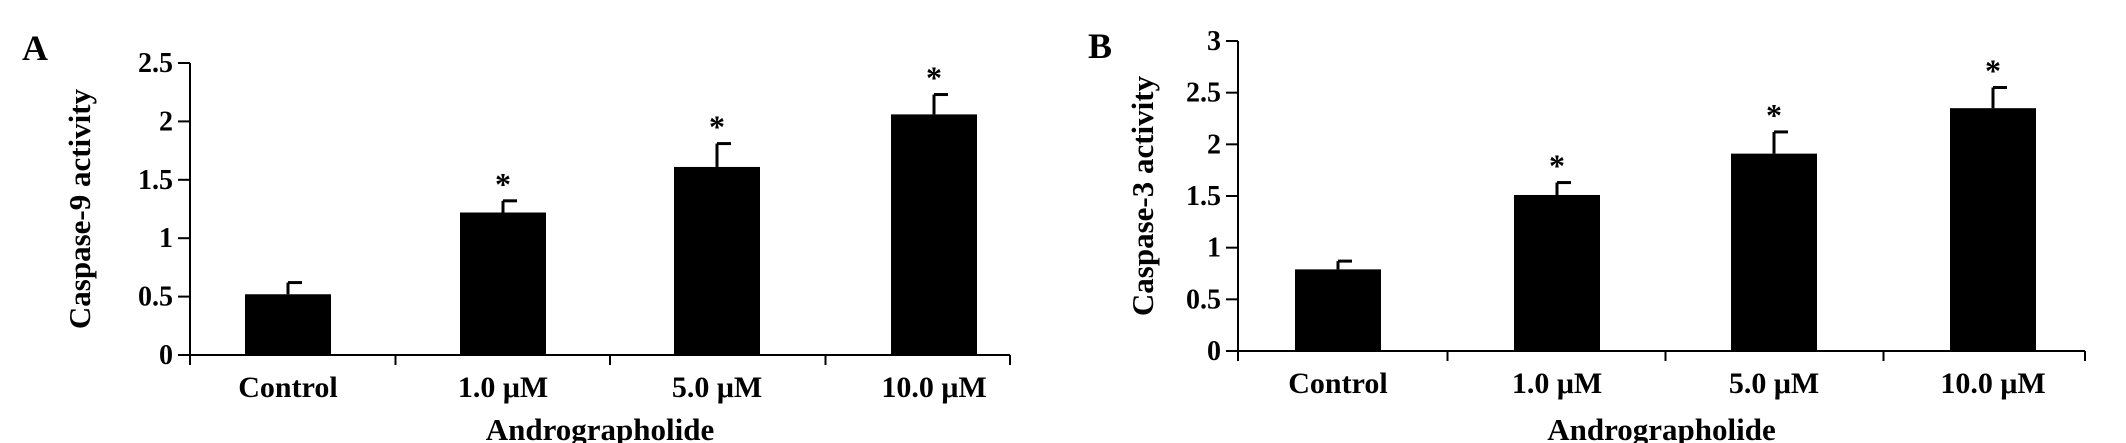 This screenshot has height=443, width=2126. Describe the element at coordinates (1214, 41) in the screenshot. I see `y-tick-label: 3` at that location.